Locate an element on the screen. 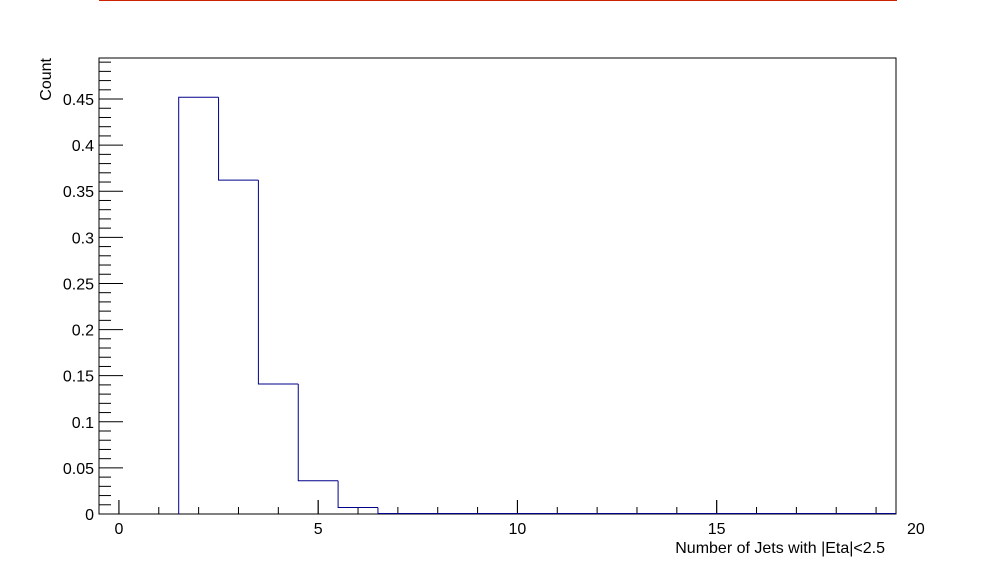  y-tick-label: 0.25 is located at coordinates (78, 284).